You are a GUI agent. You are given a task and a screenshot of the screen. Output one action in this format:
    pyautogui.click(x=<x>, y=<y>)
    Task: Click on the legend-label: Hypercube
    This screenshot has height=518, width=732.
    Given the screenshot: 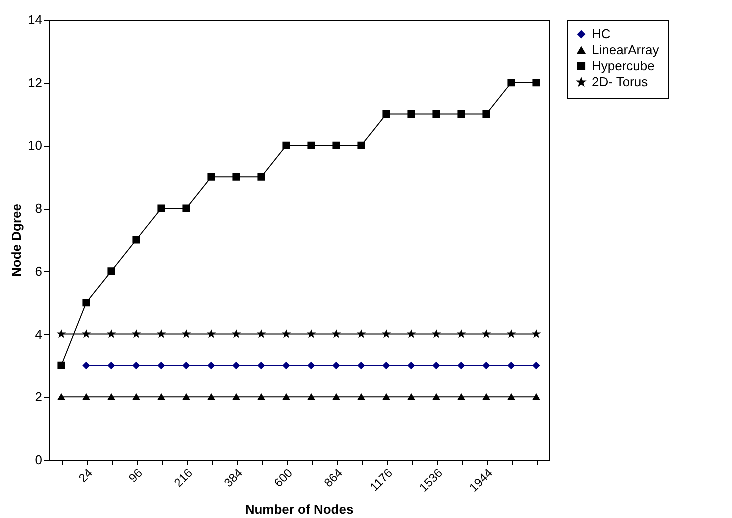 What is the action you would take?
    pyautogui.click(x=623, y=66)
    